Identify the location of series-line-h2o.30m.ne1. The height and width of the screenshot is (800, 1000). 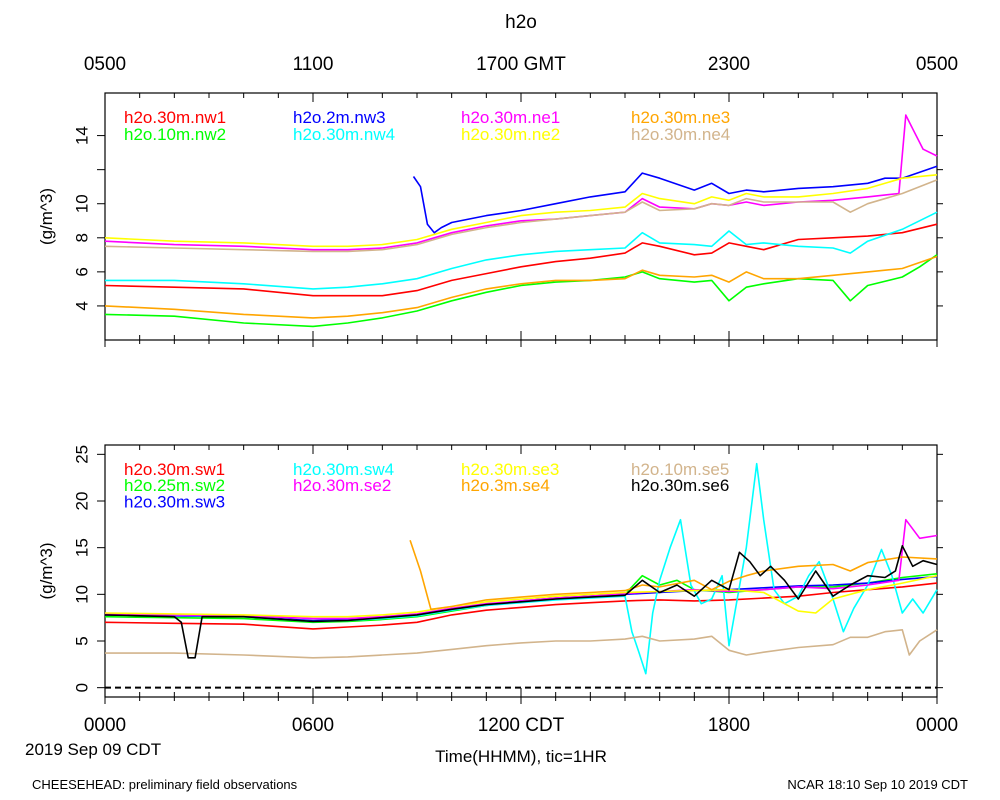
(521, 182).